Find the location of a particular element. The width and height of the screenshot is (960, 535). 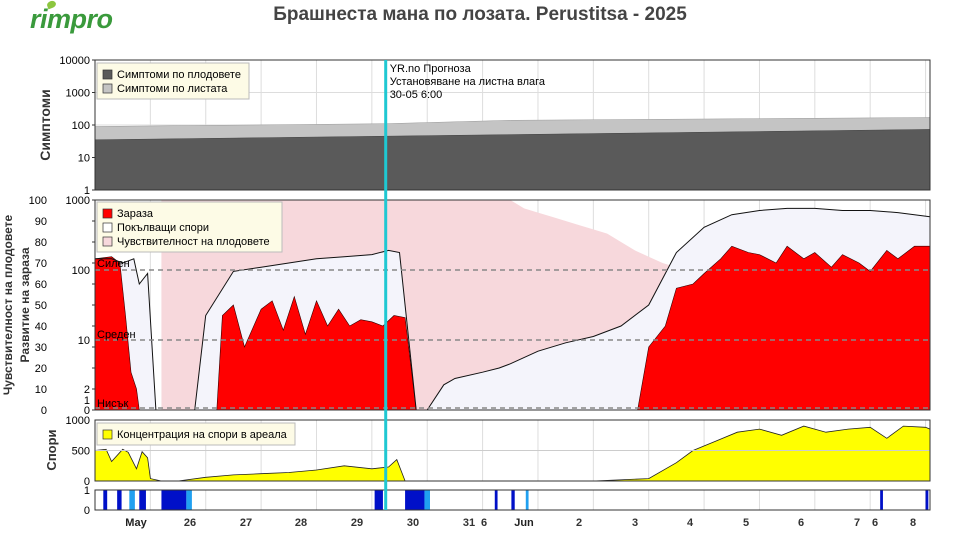

p1-legend-item: Симптоми по плодовете is located at coordinates (179, 75).